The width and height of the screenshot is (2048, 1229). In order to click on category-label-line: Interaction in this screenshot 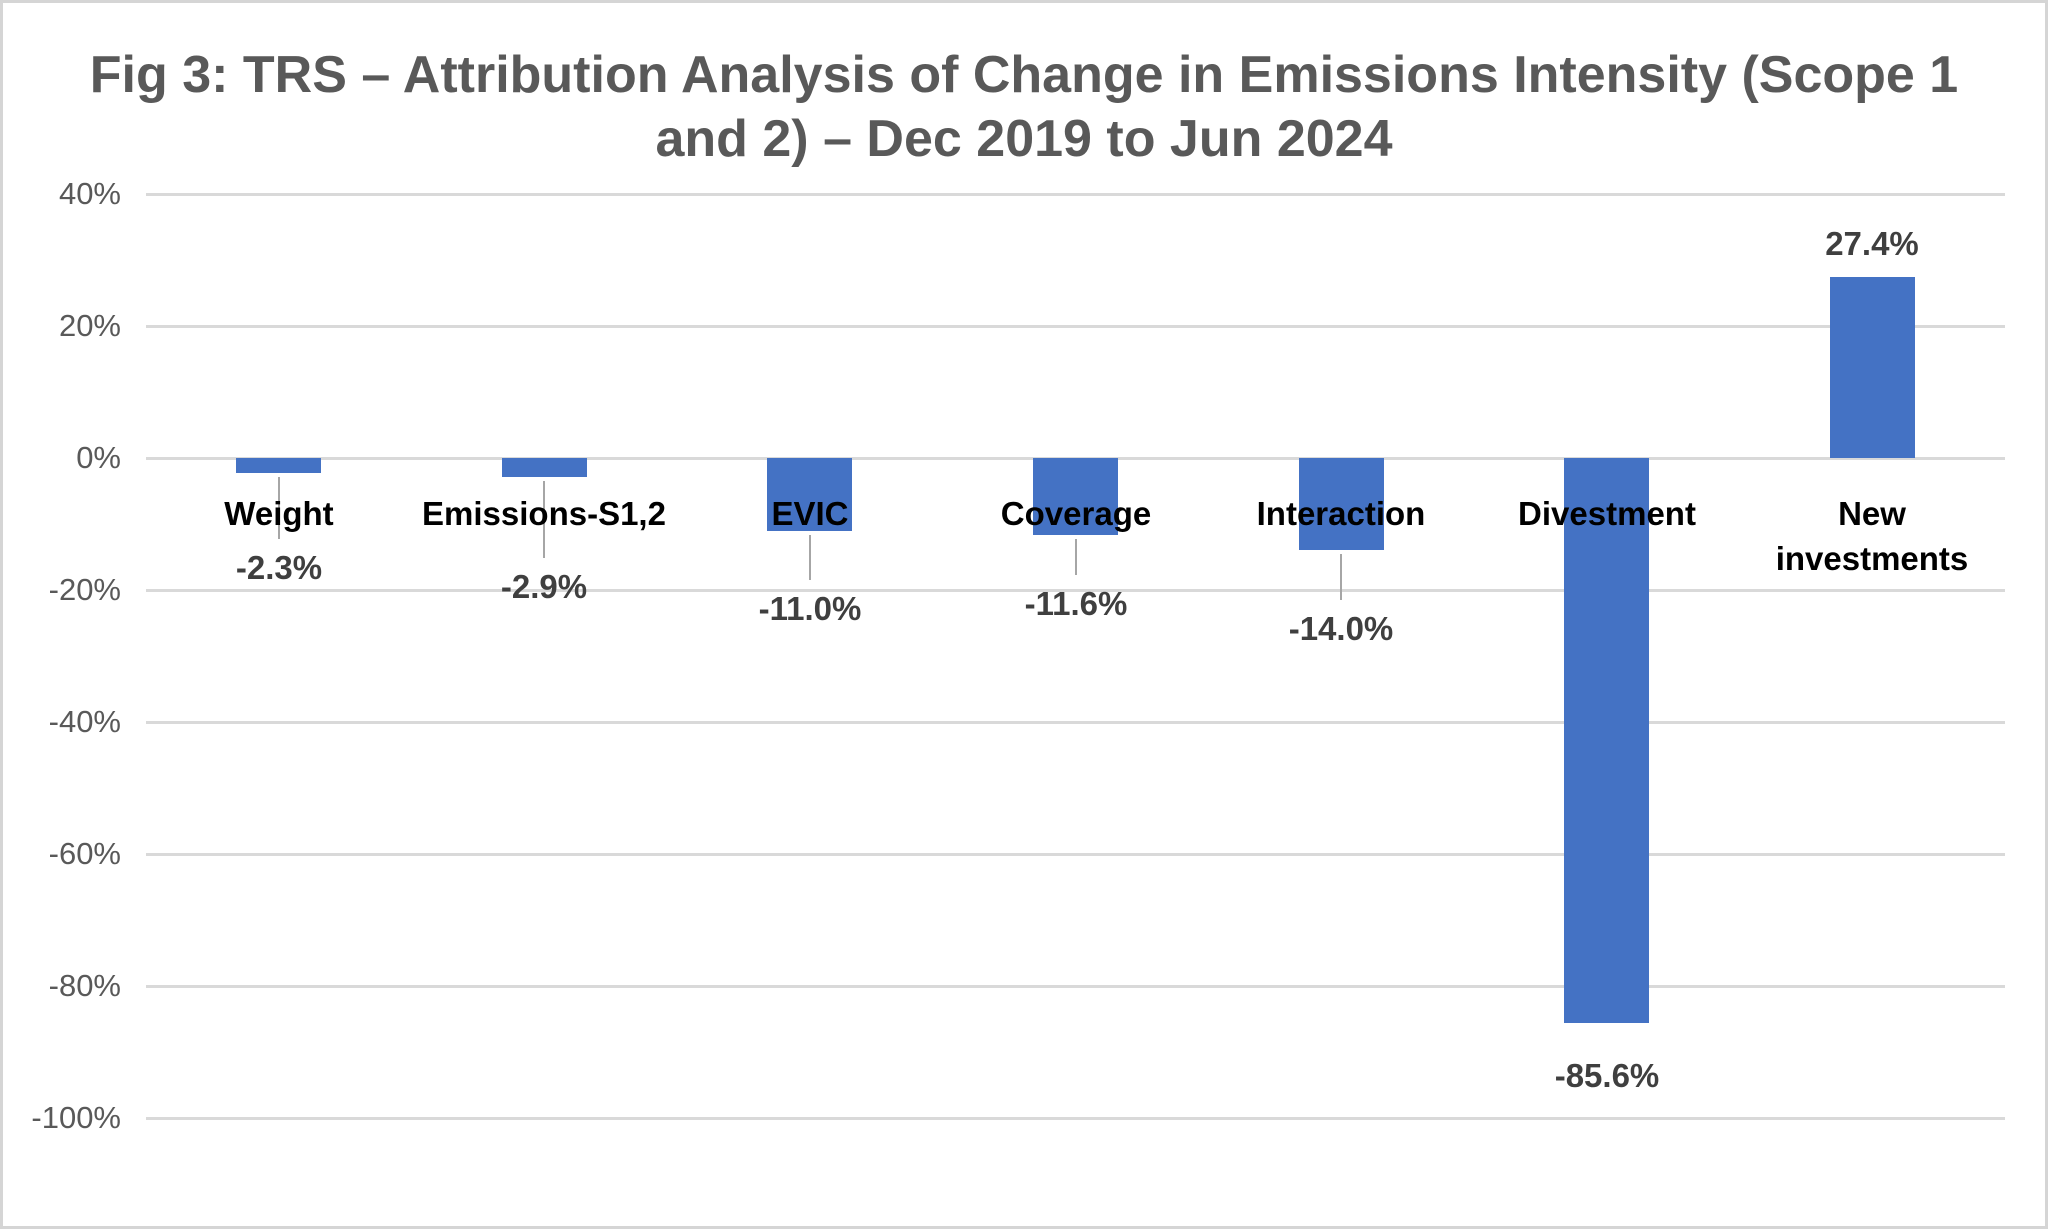, I will do `click(1341, 513)`.